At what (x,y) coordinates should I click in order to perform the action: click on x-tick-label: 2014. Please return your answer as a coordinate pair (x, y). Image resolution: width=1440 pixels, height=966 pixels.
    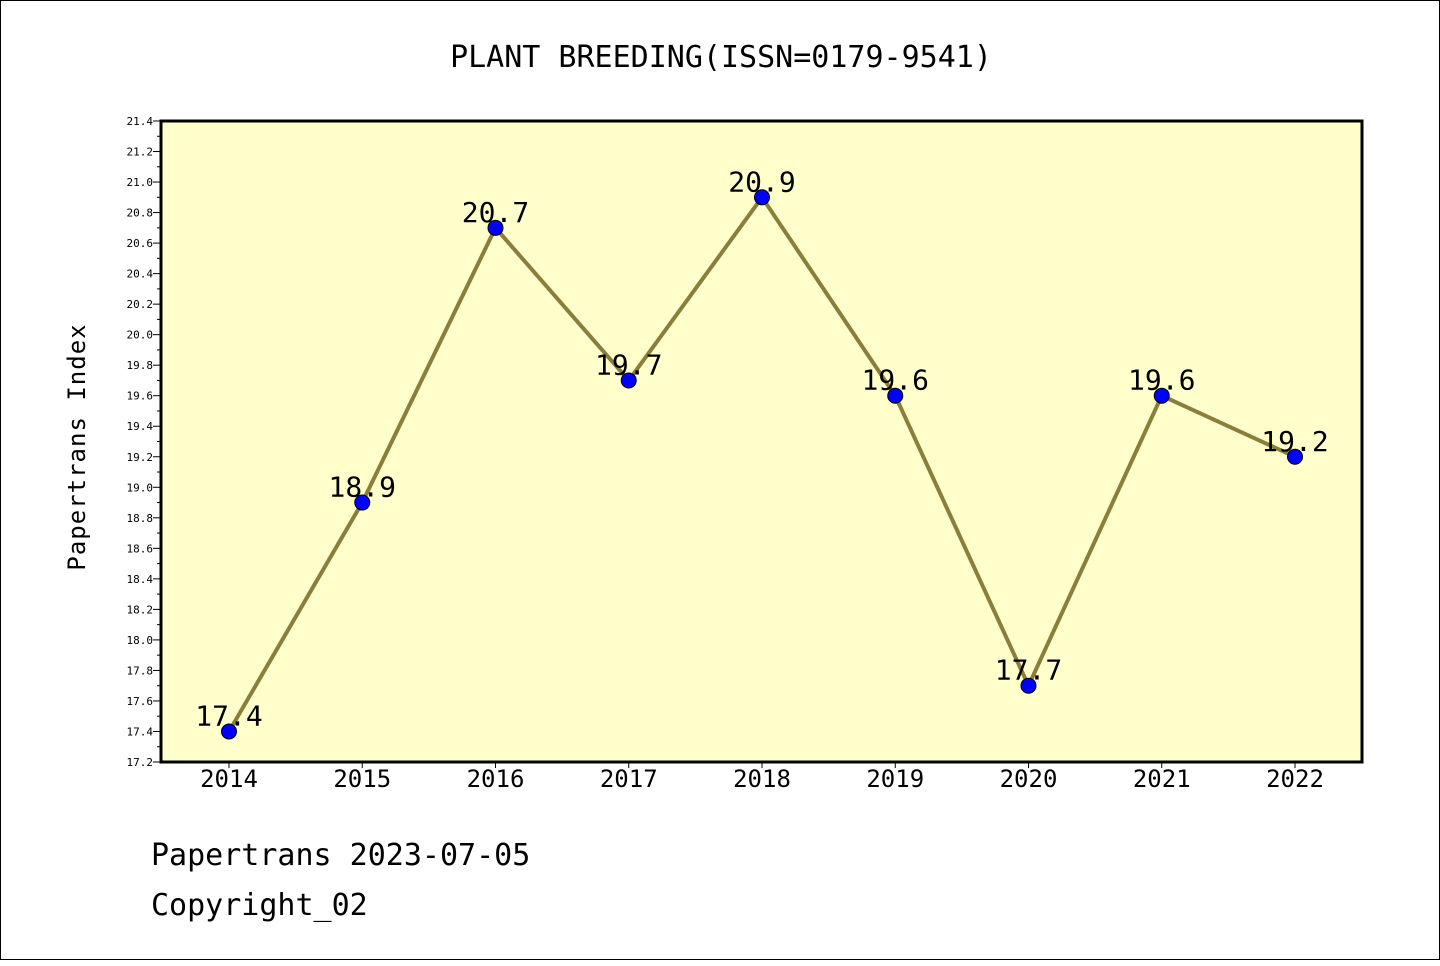
    Looking at the image, I should click on (229, 779).